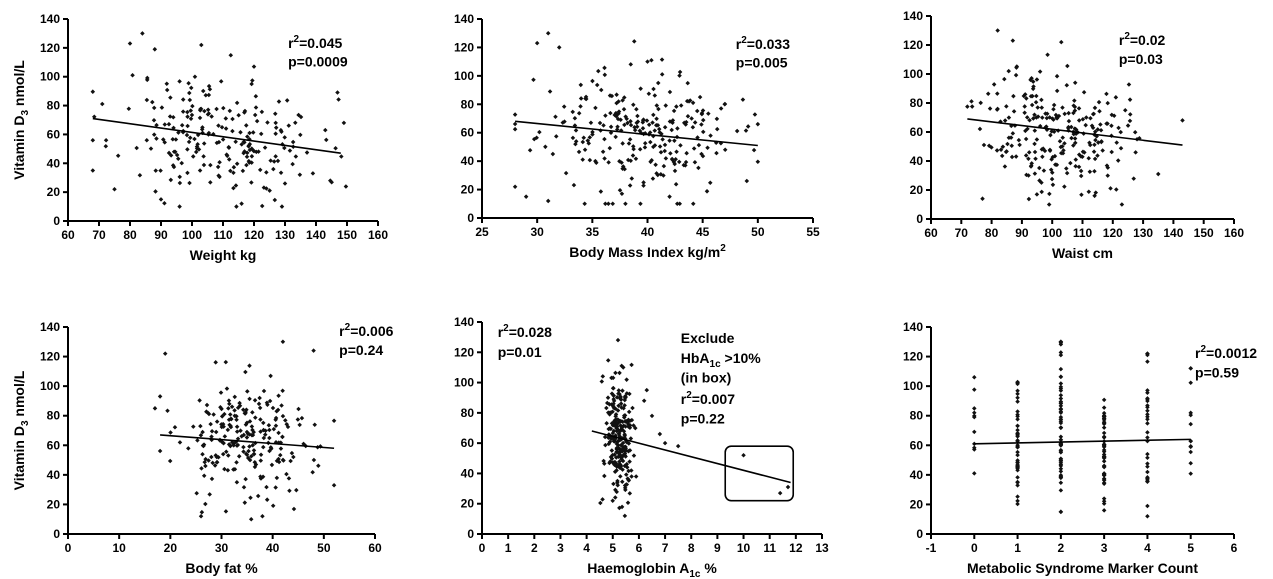  I want to click on annotation-r2: r2=0.007, so click(708, 398).